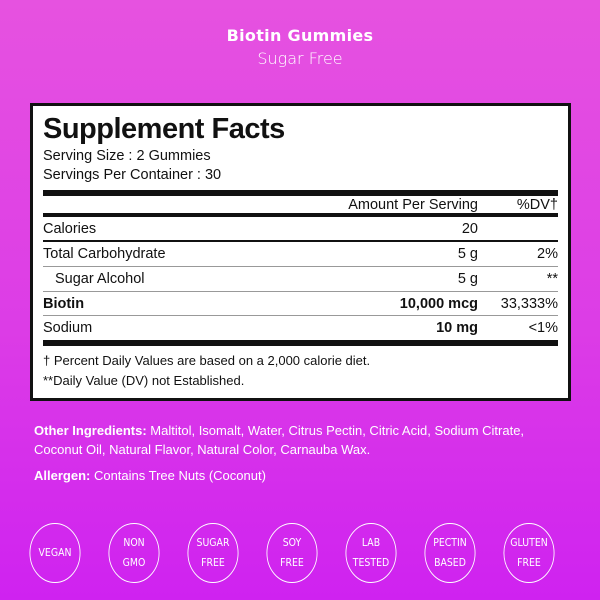  What do you see at coordinates (104, 254) in the screenshot?
I see `nutrient-name: Total Carbohydrate` at bounding box center [104, 254].